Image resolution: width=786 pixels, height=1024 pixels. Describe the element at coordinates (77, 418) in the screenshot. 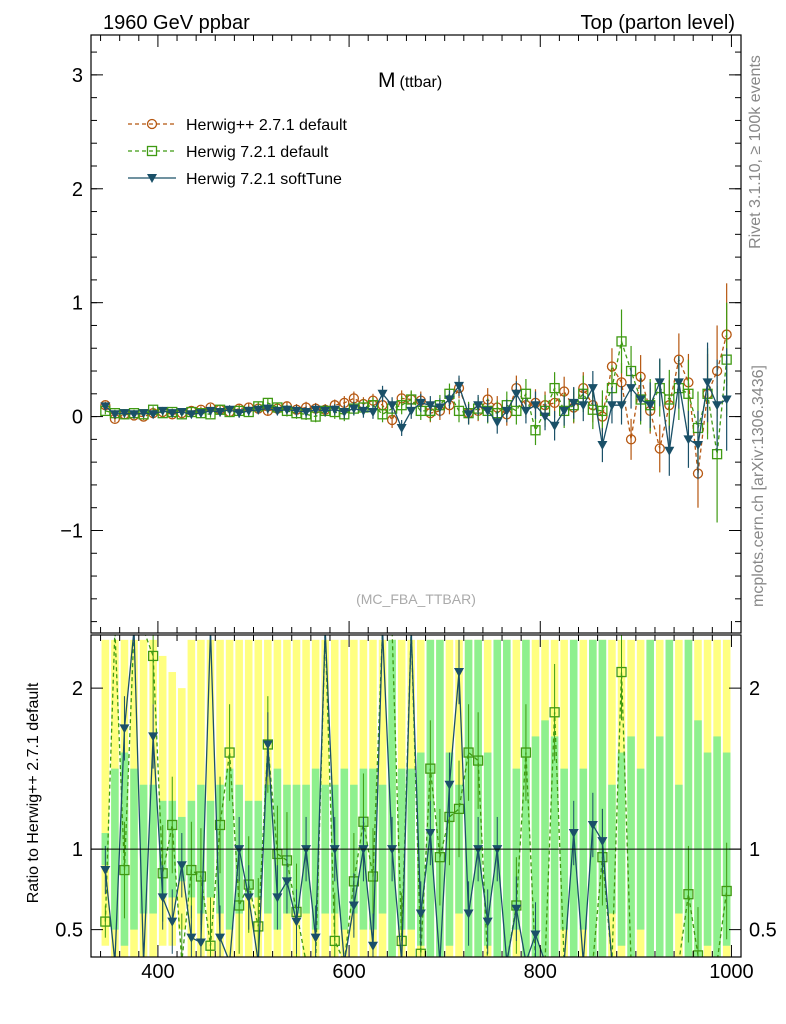

I see `main-y-tick-label: 0` at that location.